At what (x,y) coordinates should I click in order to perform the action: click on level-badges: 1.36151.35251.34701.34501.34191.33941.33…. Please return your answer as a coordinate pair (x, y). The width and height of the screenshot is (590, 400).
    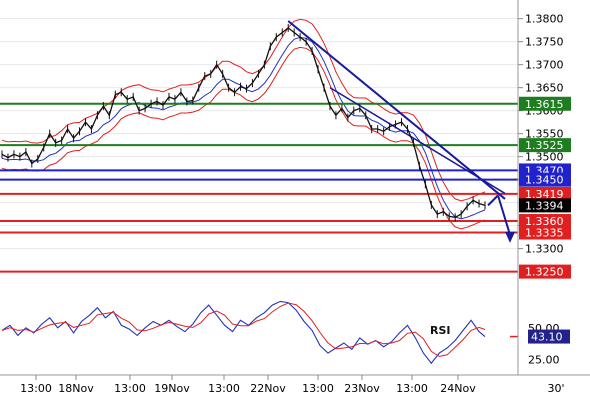
    Looking at the image, I should click on (545, 187).